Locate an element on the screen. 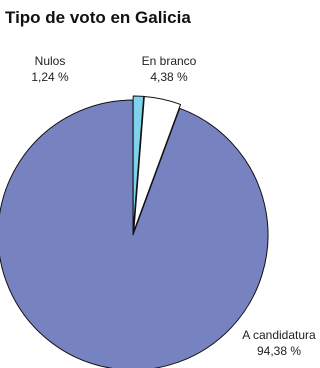  slice-label-name: En branco is located at coordinates (169, 61).